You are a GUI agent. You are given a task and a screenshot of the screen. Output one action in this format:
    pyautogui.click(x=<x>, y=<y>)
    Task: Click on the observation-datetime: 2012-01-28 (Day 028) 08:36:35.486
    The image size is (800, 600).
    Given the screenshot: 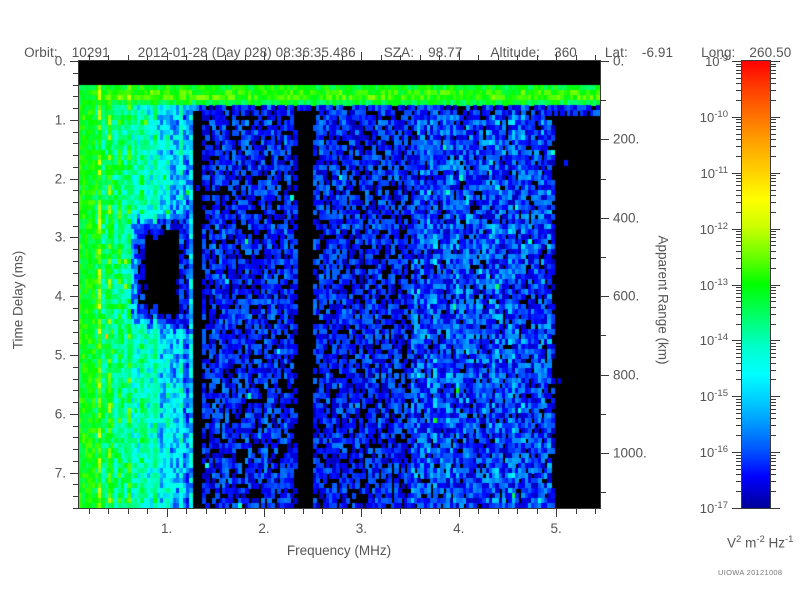 What is the action you would take?
    pyautogui.click(x=246, y=52)
    